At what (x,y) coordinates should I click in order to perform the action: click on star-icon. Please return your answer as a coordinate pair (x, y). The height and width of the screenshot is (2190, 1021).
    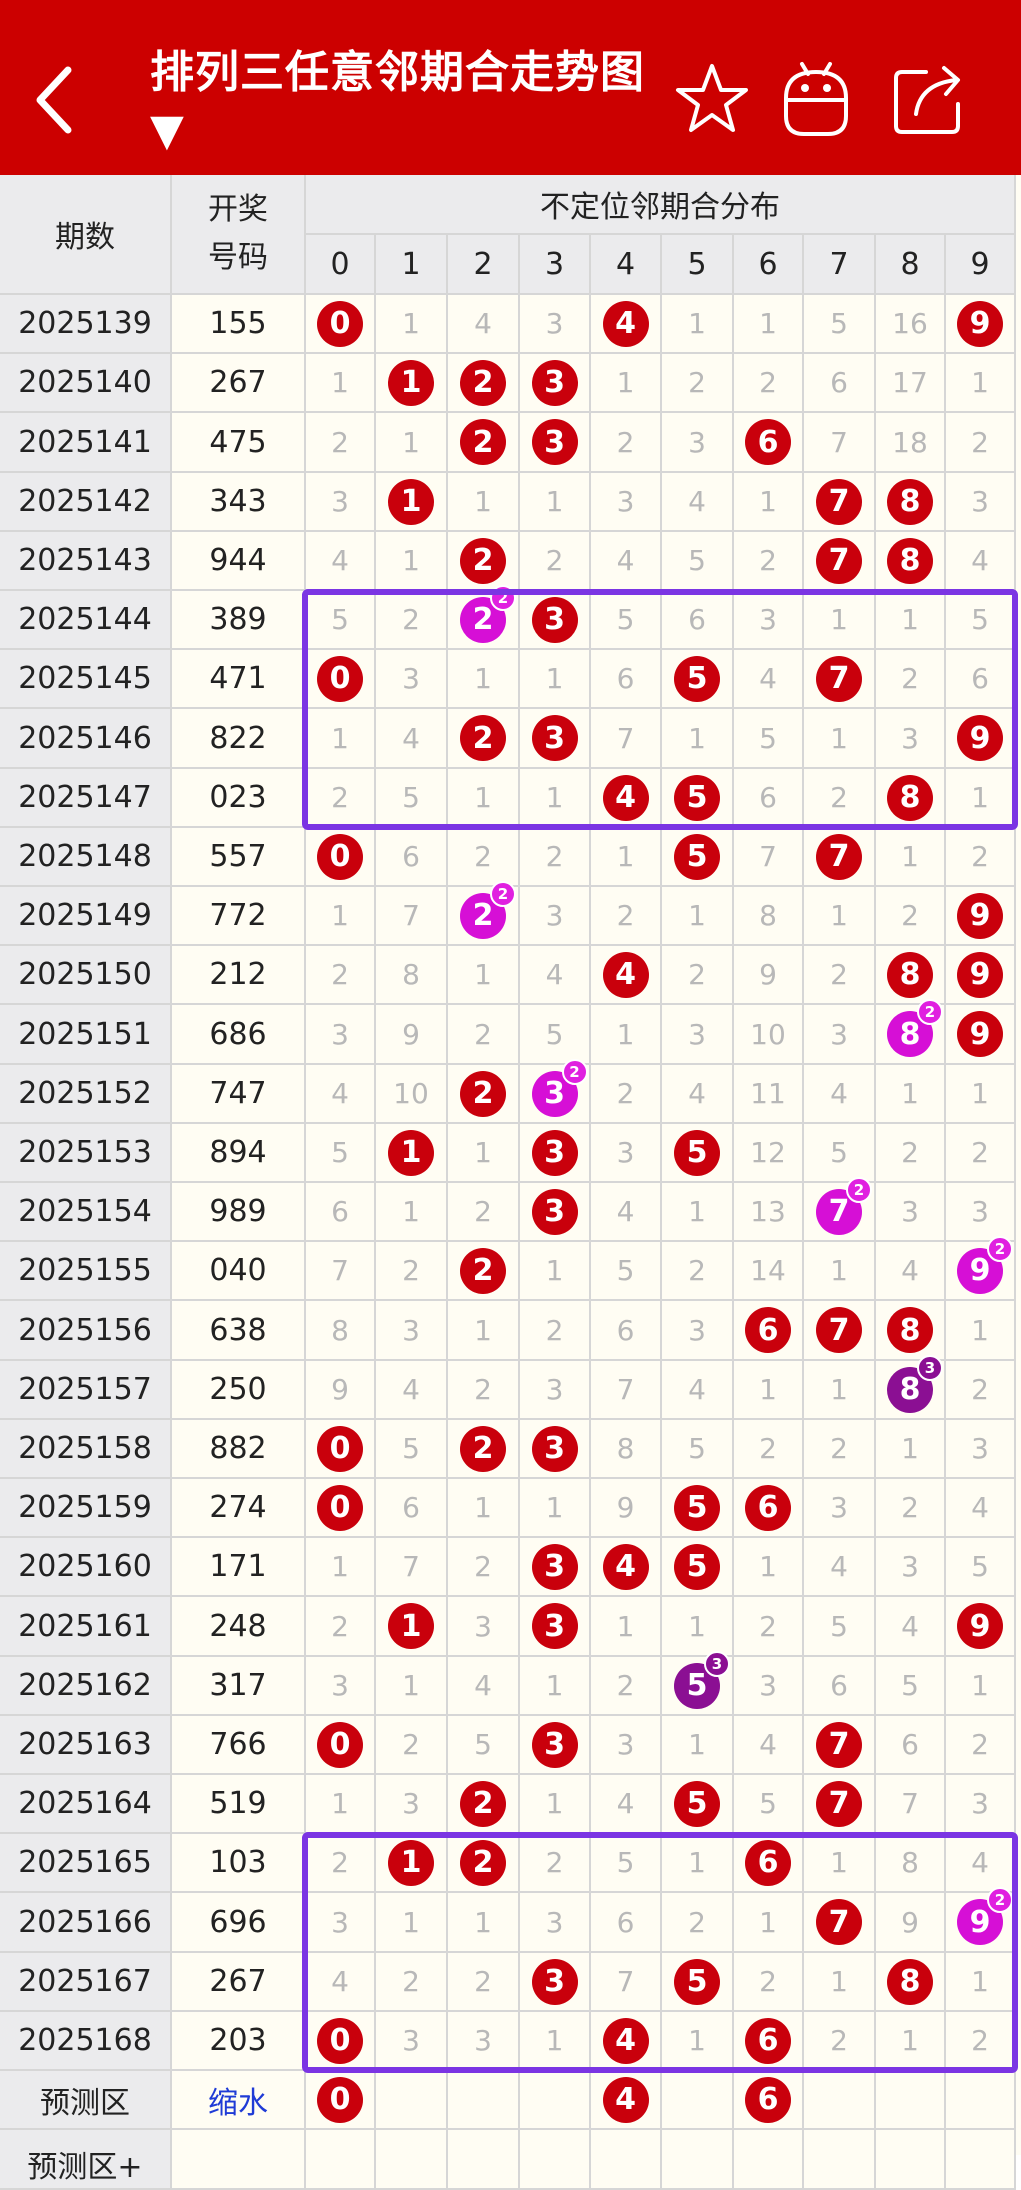
    Looking at the image, I should click on (712, 98).